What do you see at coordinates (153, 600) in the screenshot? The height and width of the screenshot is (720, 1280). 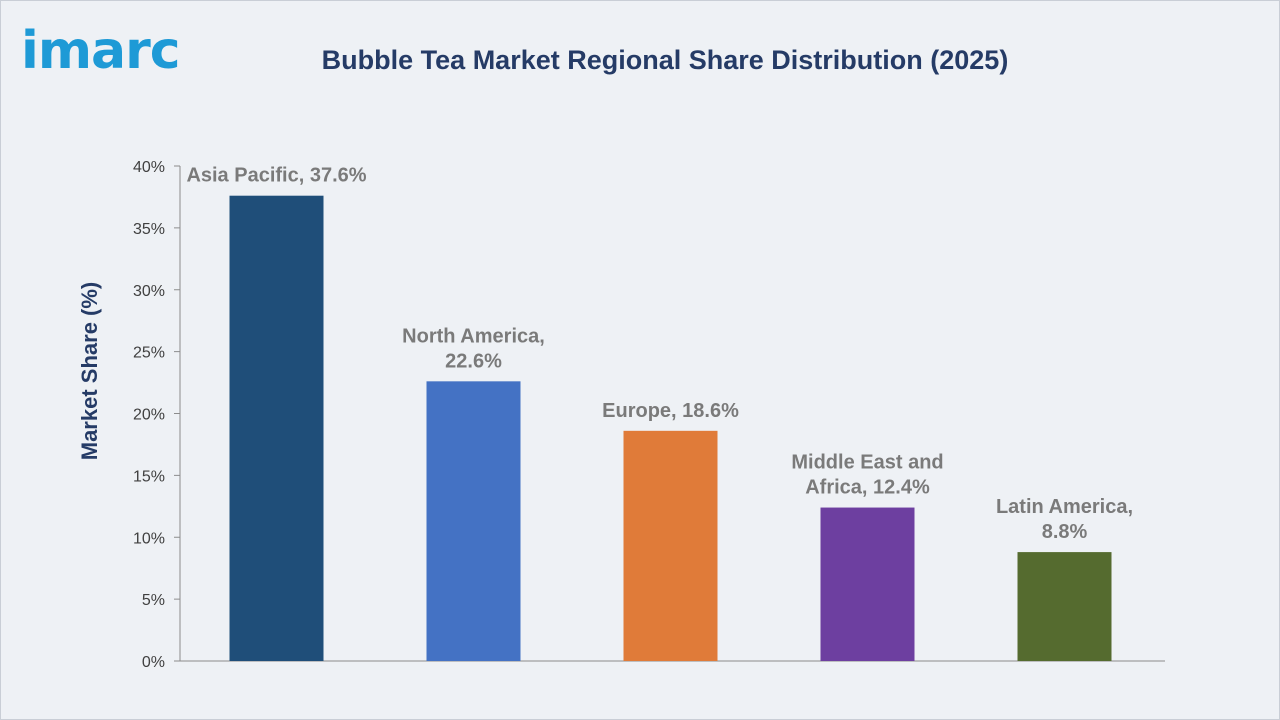 I see `y-tick-label: 5%` at bounding box center [153, 600].